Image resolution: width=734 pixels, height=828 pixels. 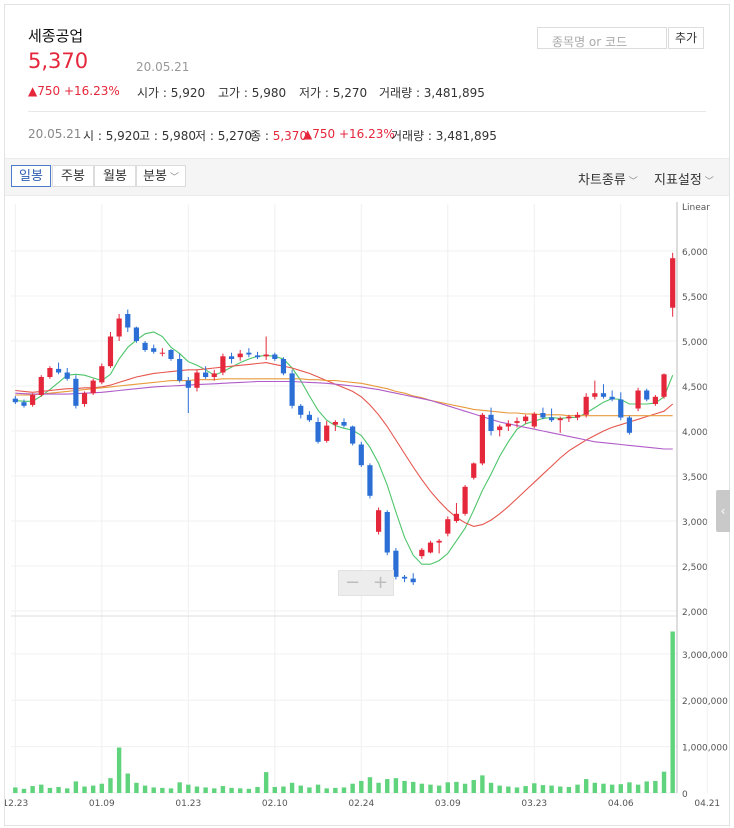 What do you see at coordinates (333, 93) in the screenshot?
I see `low-price: 저가 : 5,270` at bounding box center [333, 93].